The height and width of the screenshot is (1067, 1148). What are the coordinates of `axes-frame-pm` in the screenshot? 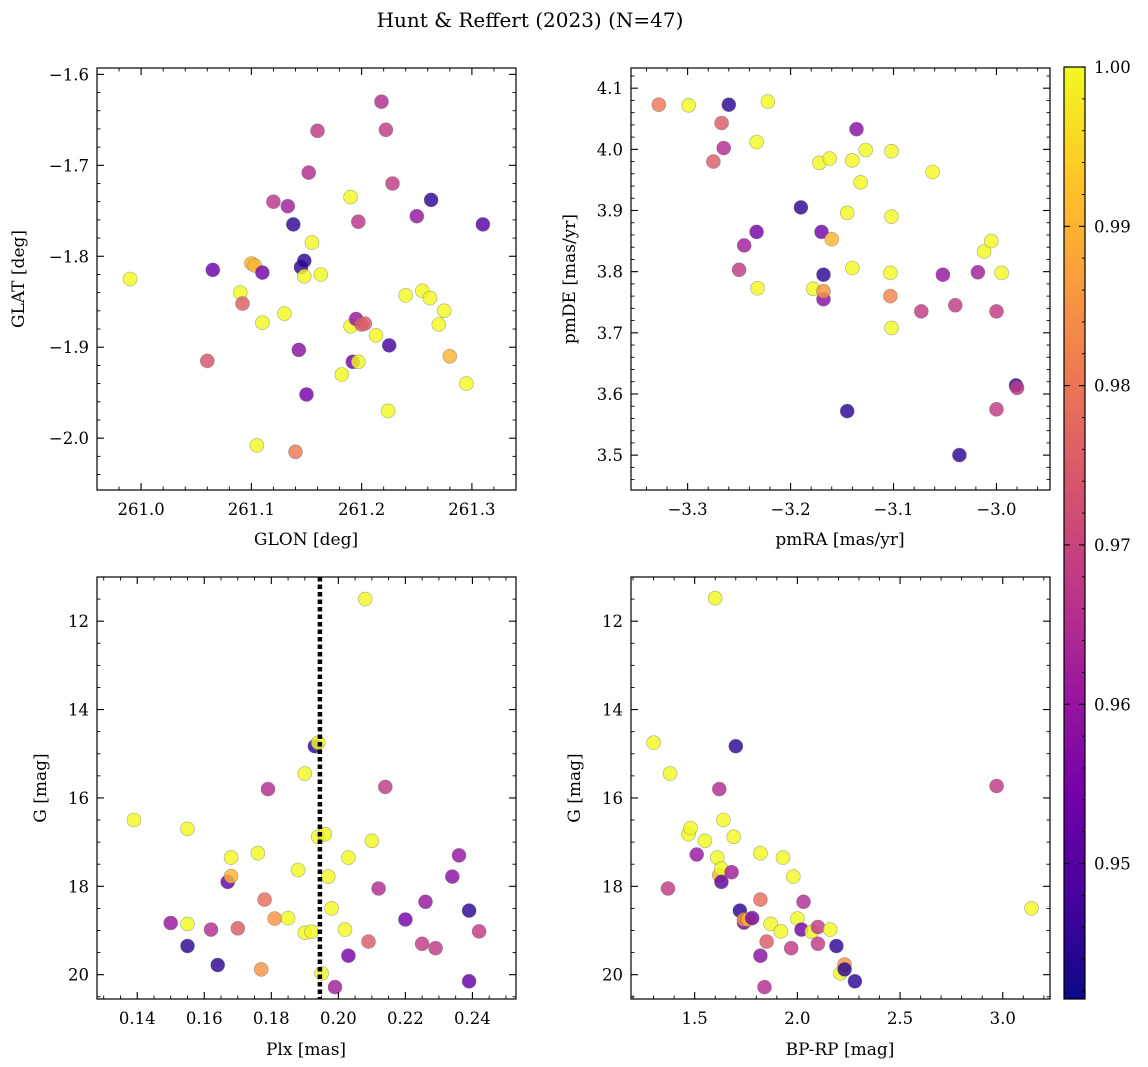 It's located at (840, 279).